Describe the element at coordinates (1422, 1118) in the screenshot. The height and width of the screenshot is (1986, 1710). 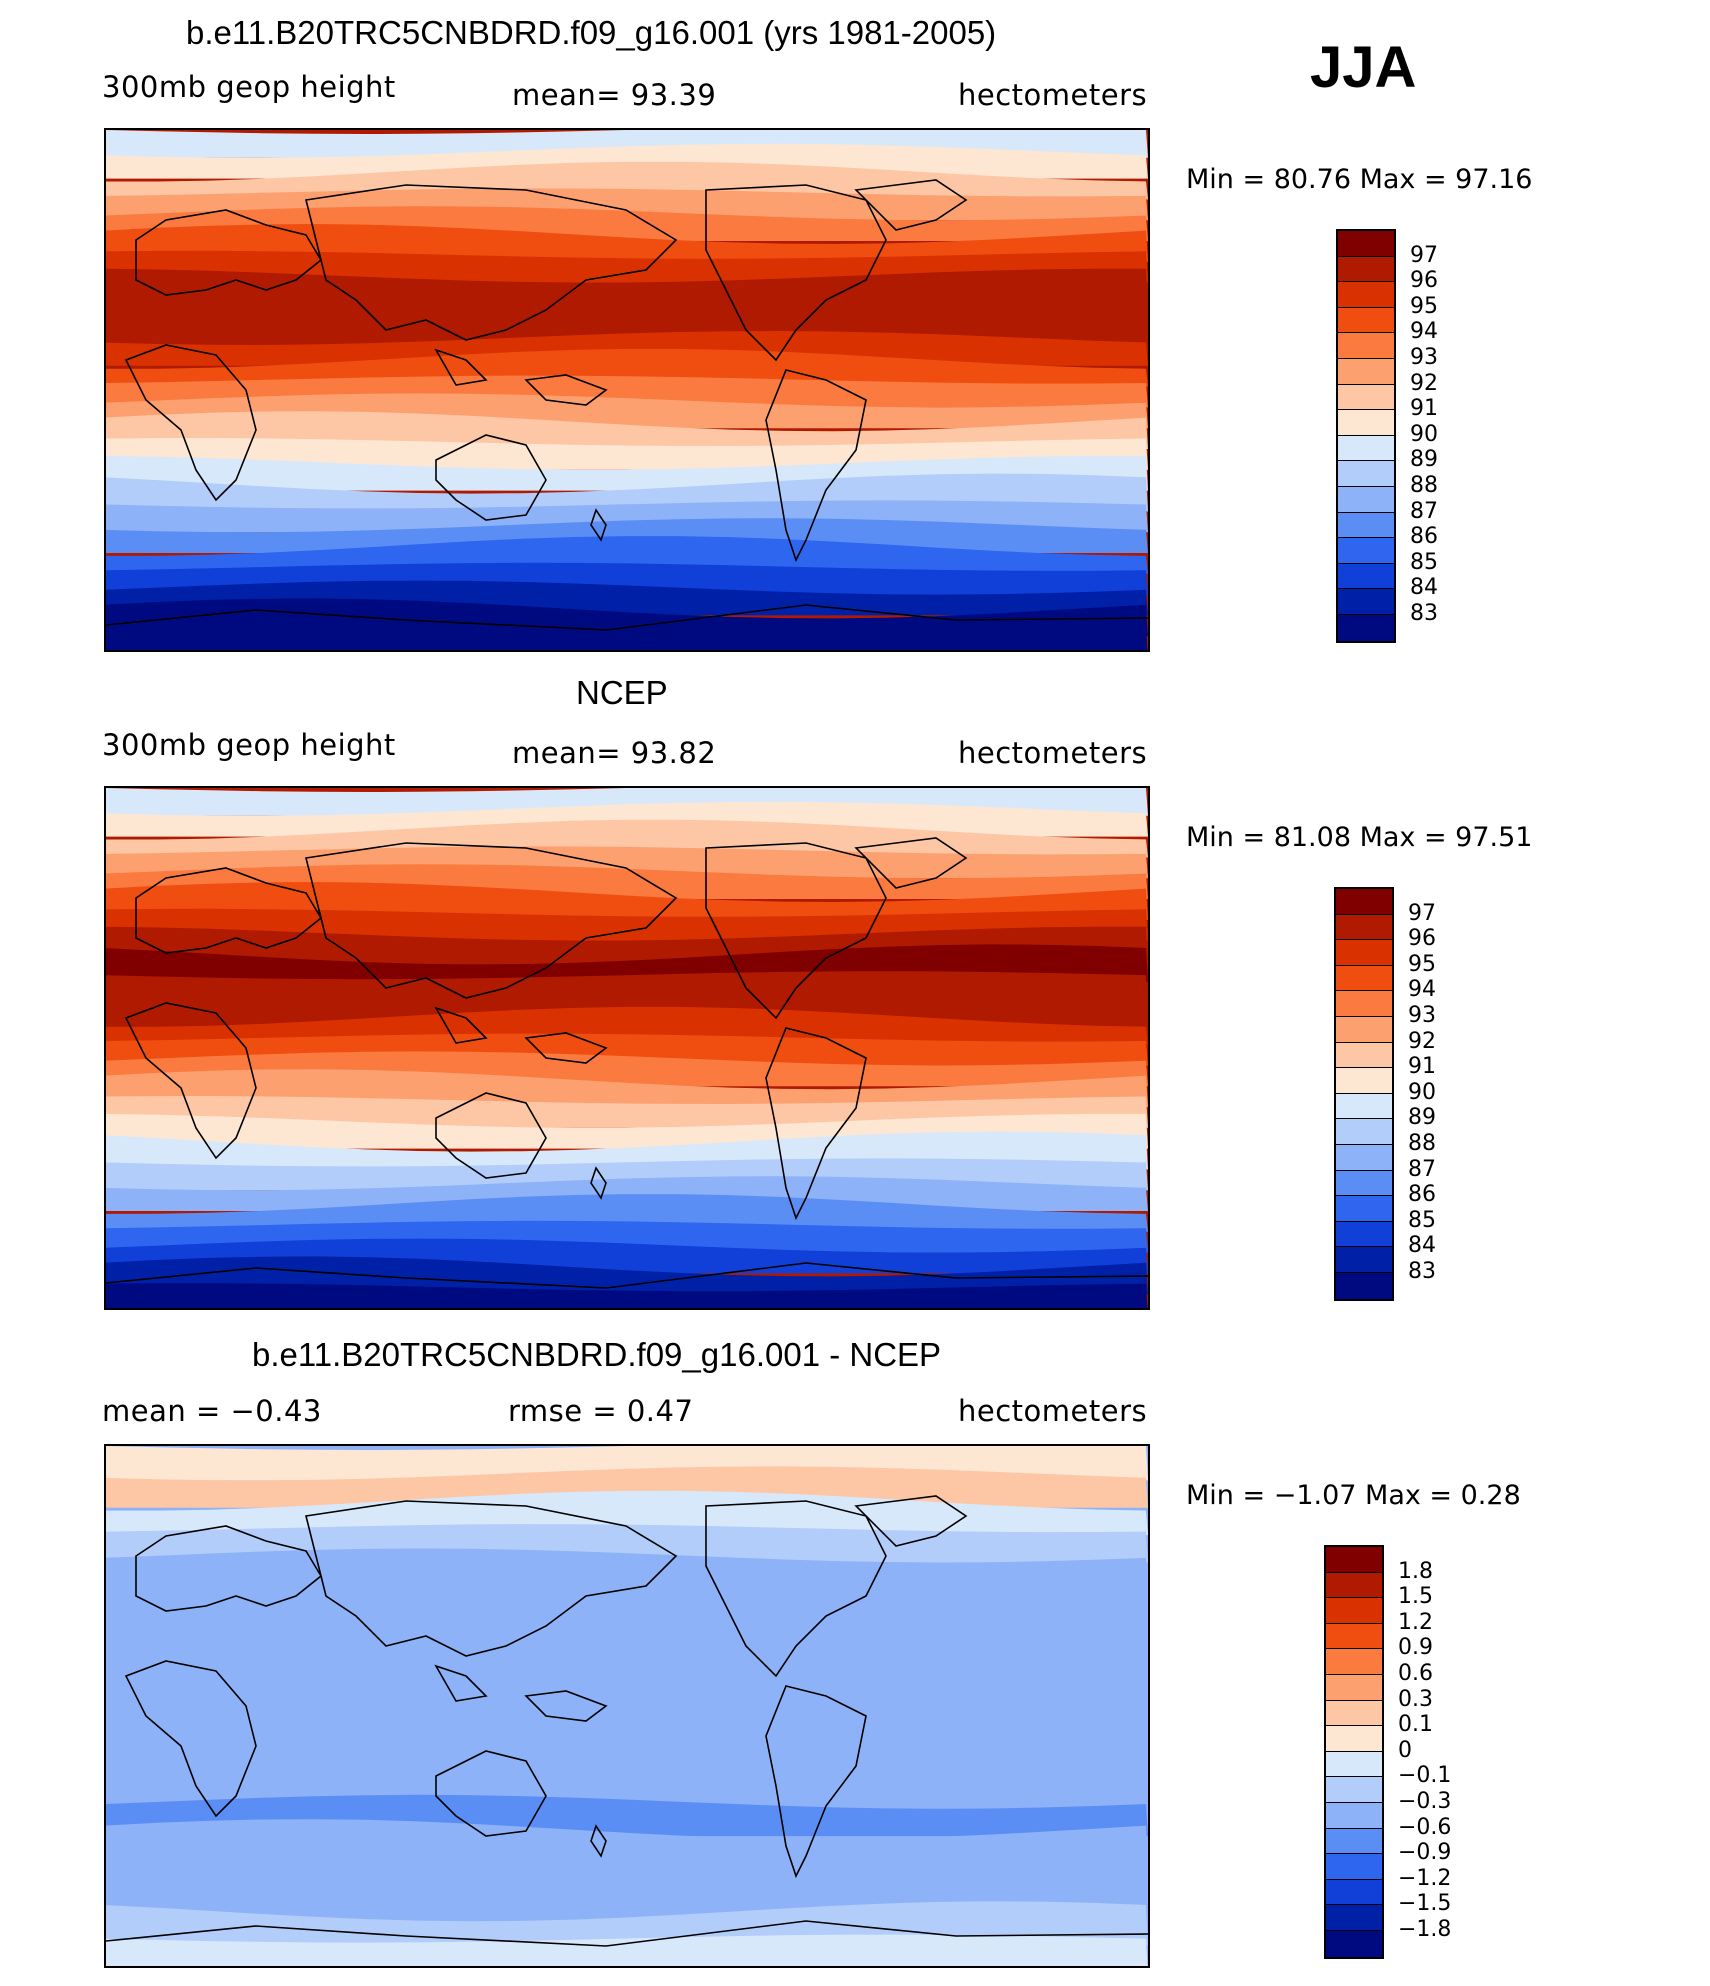
I see `colorbar-label: 89` at that location.